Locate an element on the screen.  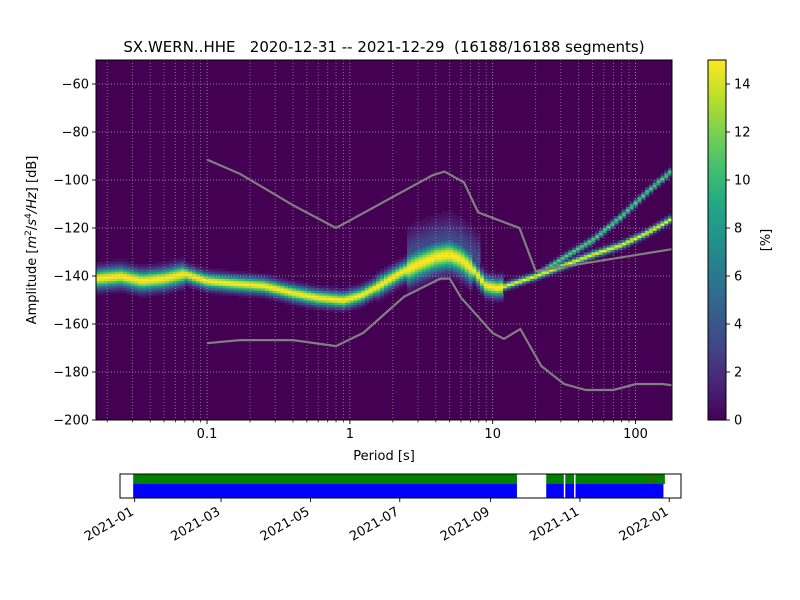
x-tick-label: 1 is located at coordinates (350, 434).